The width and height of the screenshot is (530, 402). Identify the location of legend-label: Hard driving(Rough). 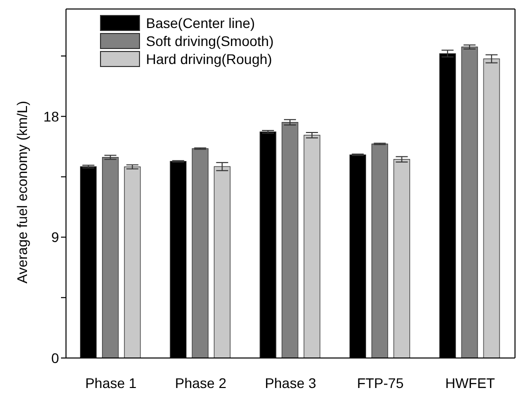
(209, 59).